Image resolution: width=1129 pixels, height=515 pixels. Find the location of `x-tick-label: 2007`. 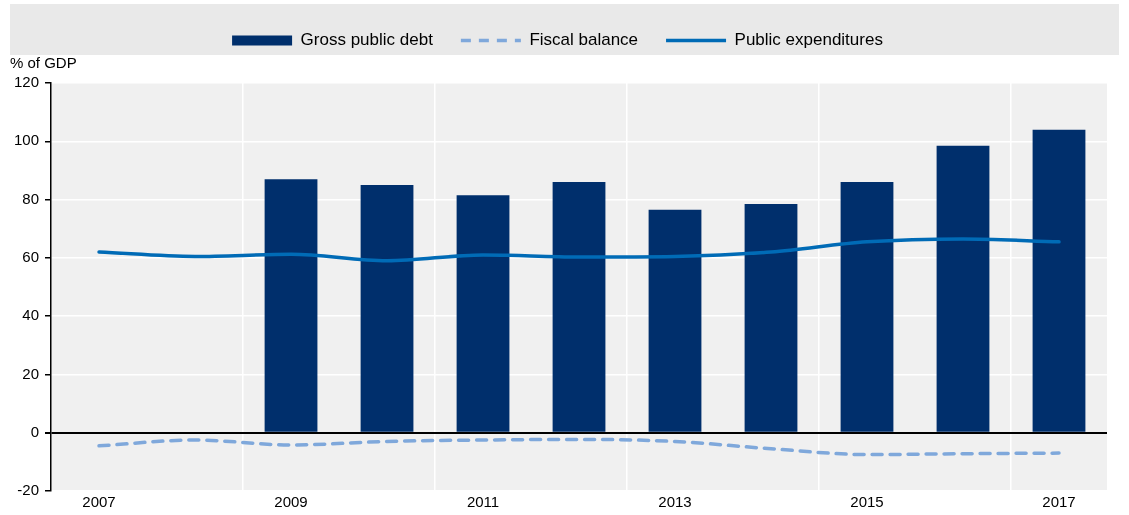

x-tick-label: 2007 is located at coordinates (99, 502).